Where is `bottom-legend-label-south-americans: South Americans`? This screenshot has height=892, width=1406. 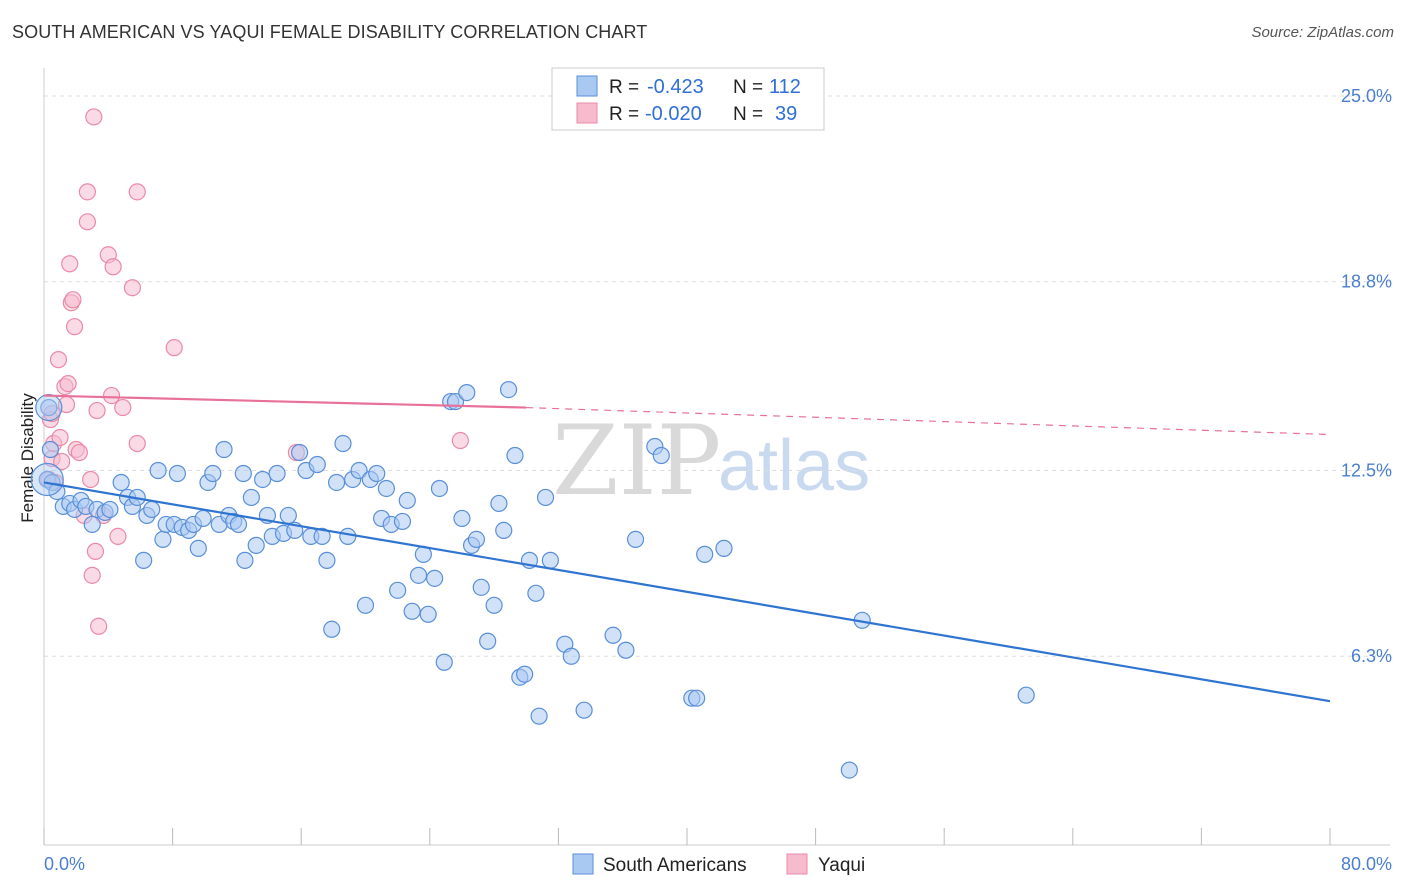 bottom-legend-label-south-americans: South Americans is located at coordinates (675, 865).